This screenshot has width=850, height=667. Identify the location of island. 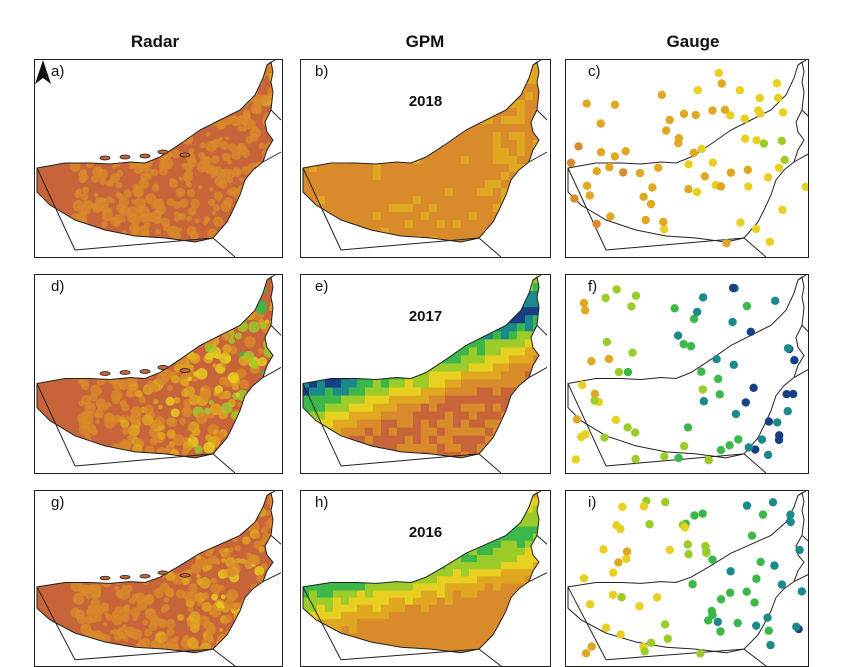
(105, 373).